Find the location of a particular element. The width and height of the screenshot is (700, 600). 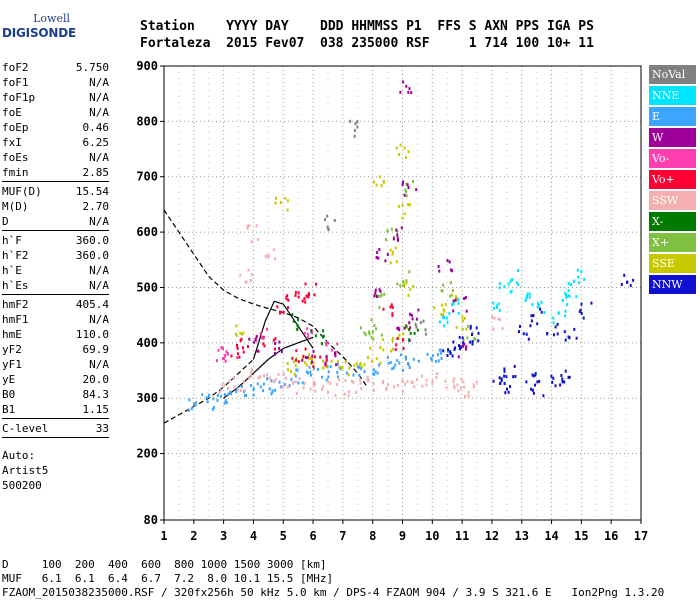

legend-item-vo-: Vo+ is located at coordinates (672, 179).